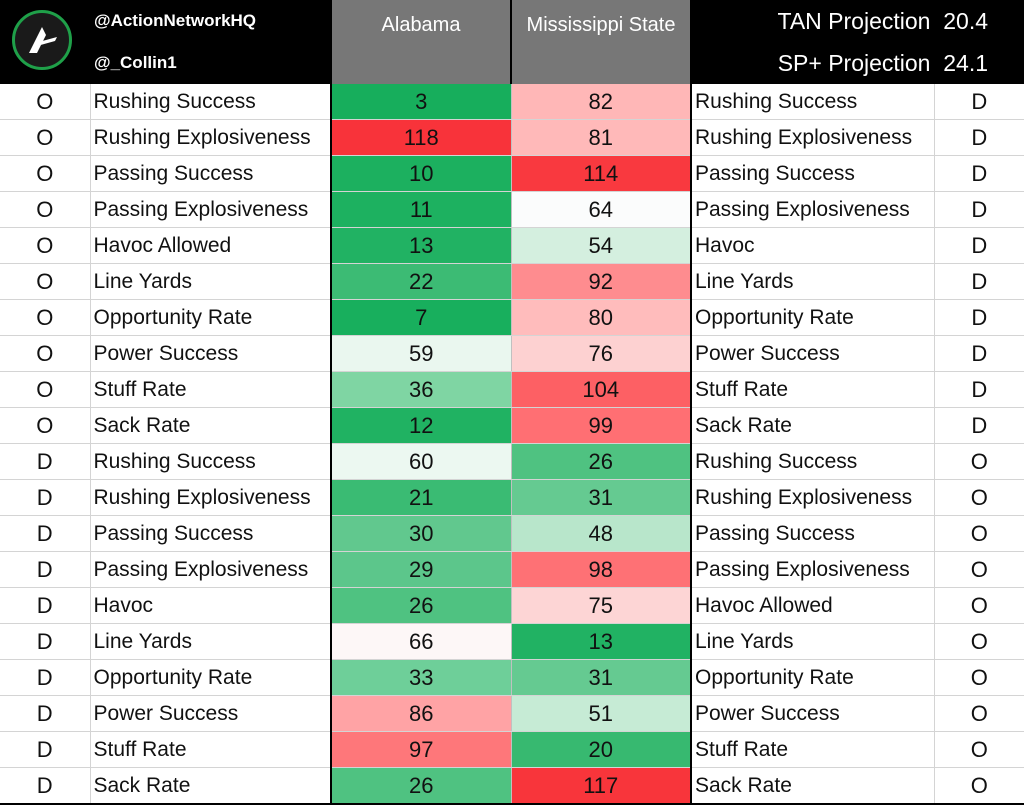  What do you see at coordinates (420, 389) in the screenshot?
I see `alabama-value-cell: 36` at bounding box center [420, 389].